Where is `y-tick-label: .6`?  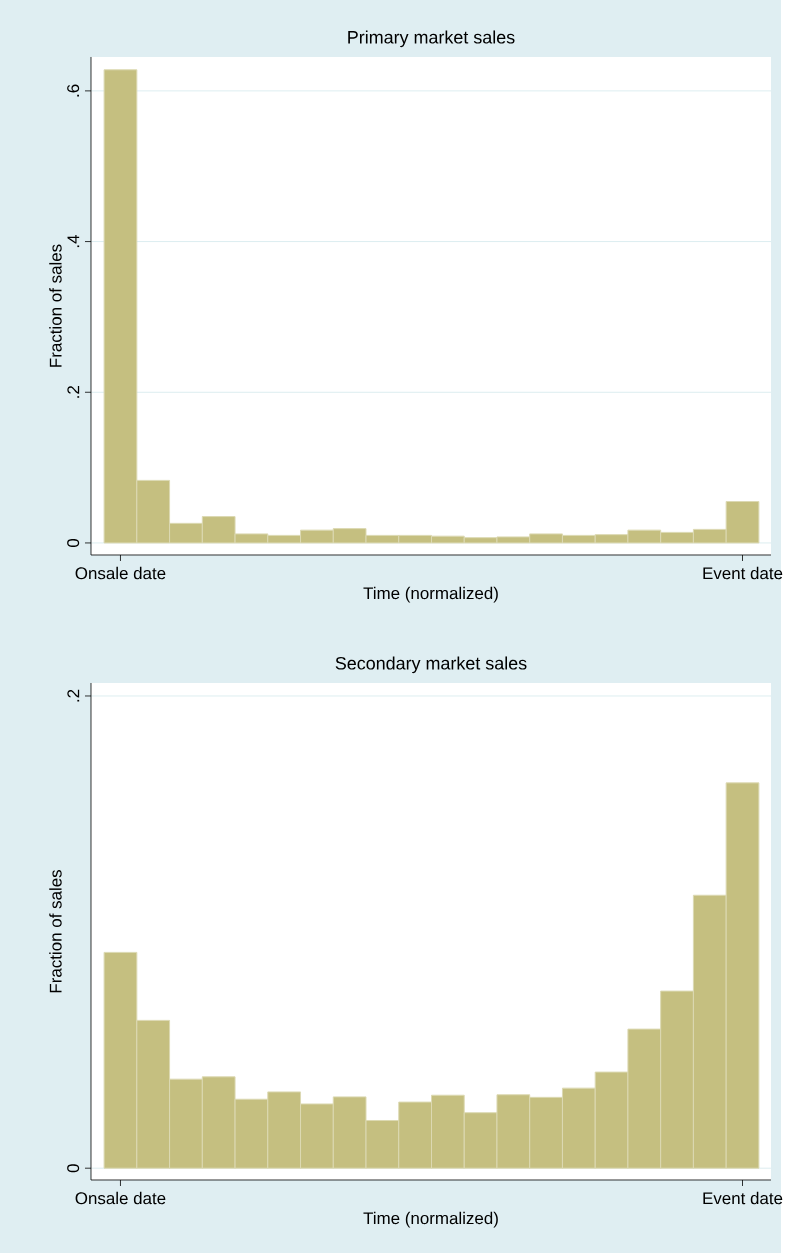
y-tick-label: .6 is located at coordinates (73, 90).